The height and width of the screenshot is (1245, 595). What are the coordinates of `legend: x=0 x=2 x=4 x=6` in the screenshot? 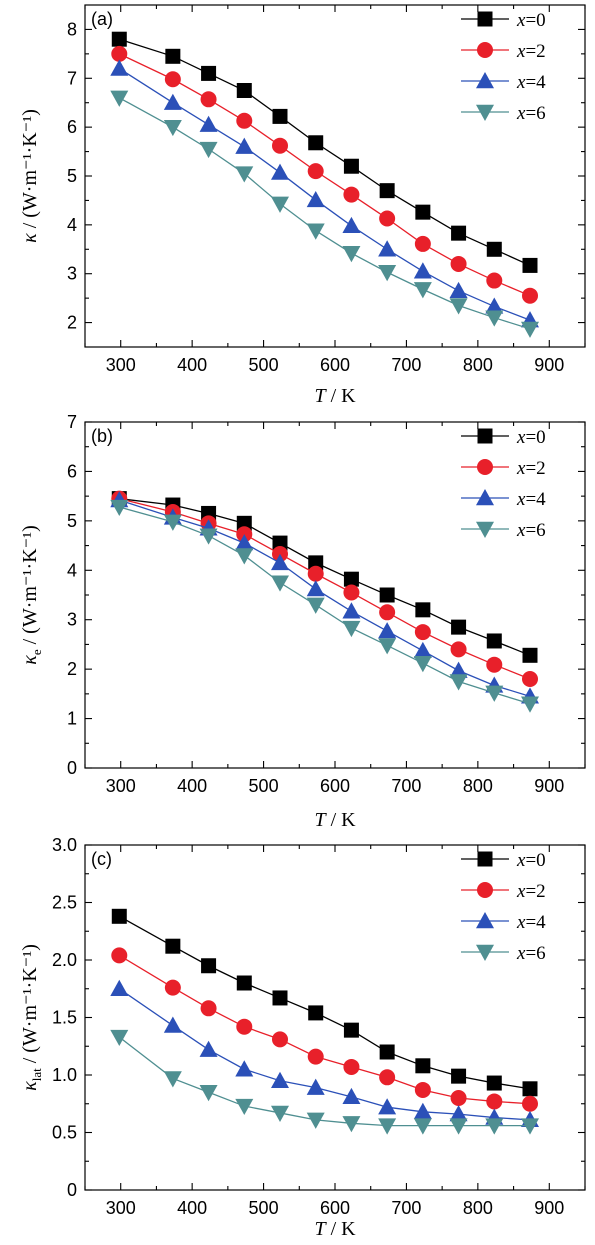 It's located at (503, 484).